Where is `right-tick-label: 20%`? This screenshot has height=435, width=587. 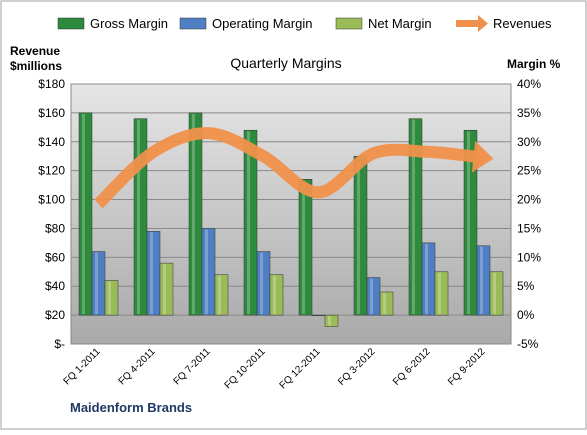
right-tick-label: 20% is located at coordinates (529, 200).